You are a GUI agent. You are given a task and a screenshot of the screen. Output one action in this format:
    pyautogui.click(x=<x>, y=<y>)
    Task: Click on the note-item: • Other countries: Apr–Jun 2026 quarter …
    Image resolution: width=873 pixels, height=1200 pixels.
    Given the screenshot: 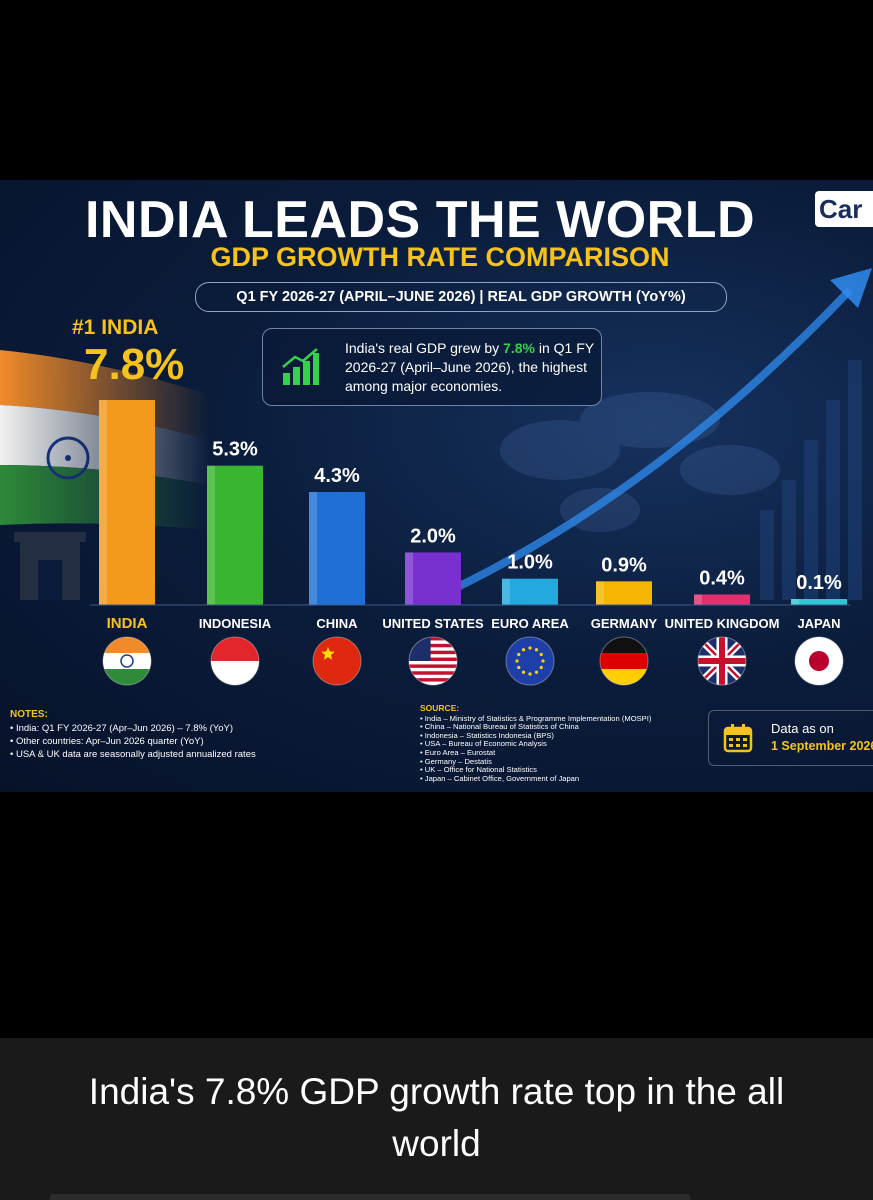 What is the action you would take?
    pyautogui.click(x=107, y=741)
    